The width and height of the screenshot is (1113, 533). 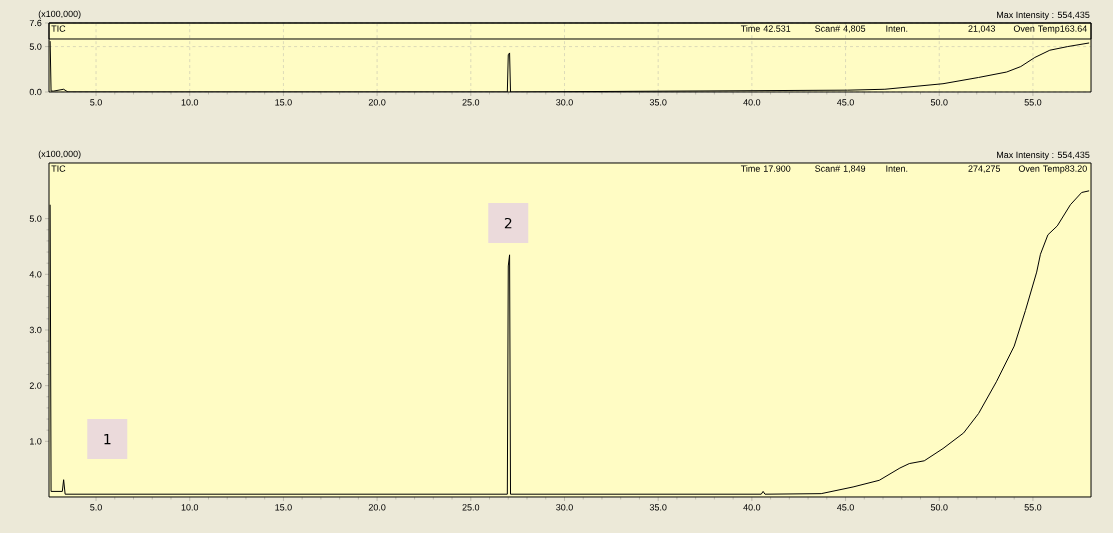 I want to click on annotation: Time 42.531, so click(x=765, y=28).